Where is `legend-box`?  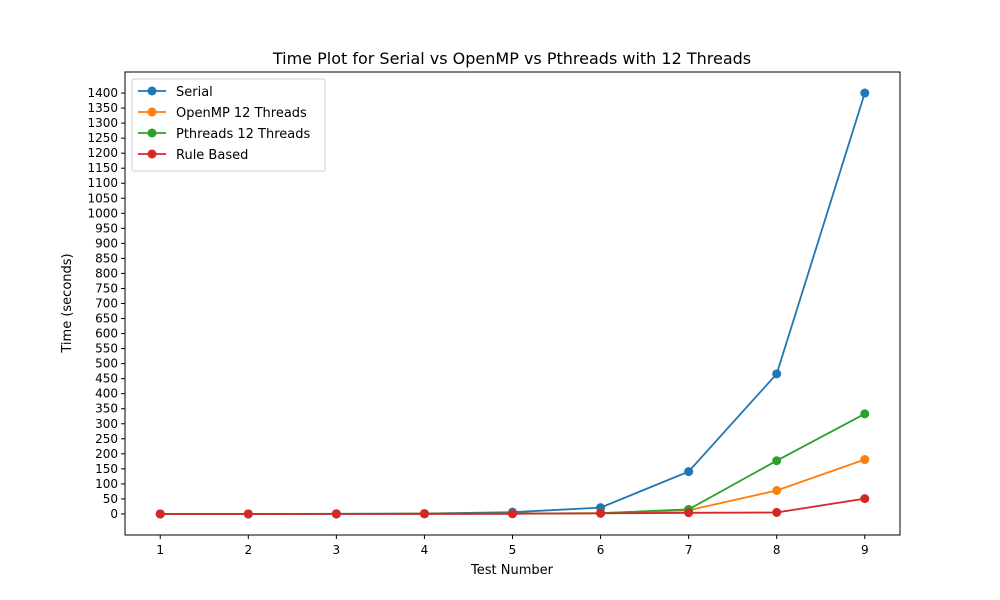 legend-box is located at coordinates (228, 125).